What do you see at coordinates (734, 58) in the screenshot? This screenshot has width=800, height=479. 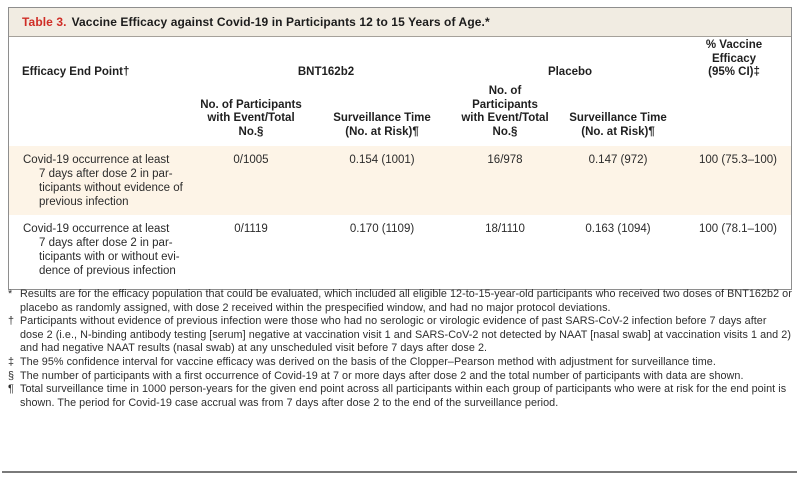 I see `column-header-vaccine-efficacy: % Vaccine Efficacy (95% CI)‡` at bounding box center [734, 58].